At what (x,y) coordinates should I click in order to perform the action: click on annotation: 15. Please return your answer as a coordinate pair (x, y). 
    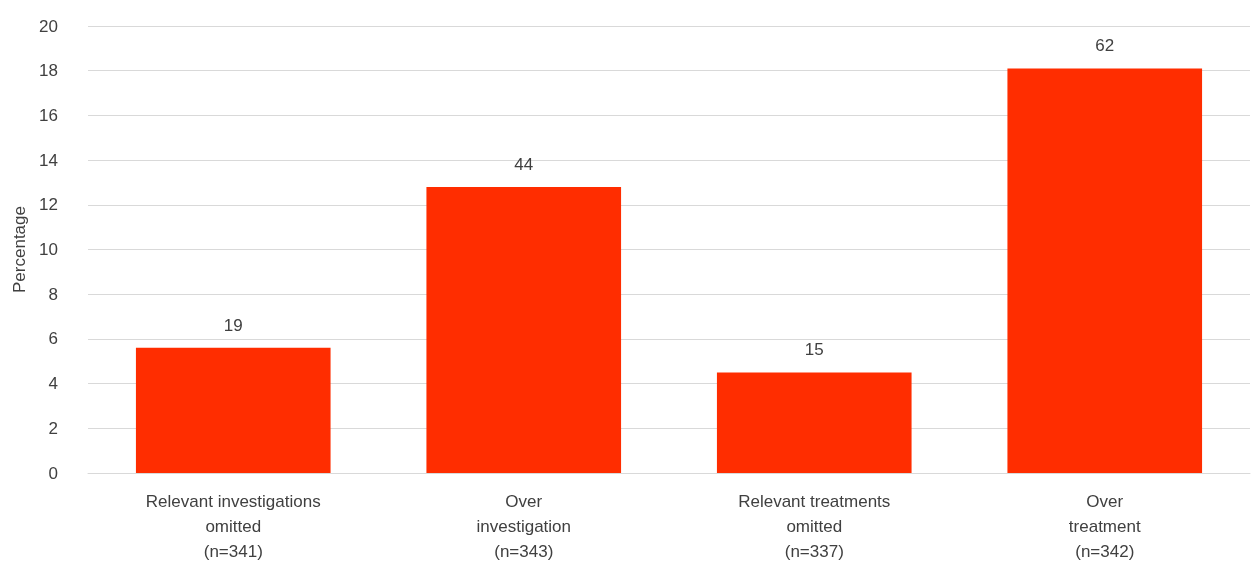
    Looking at the image, I should click on (814, 350).